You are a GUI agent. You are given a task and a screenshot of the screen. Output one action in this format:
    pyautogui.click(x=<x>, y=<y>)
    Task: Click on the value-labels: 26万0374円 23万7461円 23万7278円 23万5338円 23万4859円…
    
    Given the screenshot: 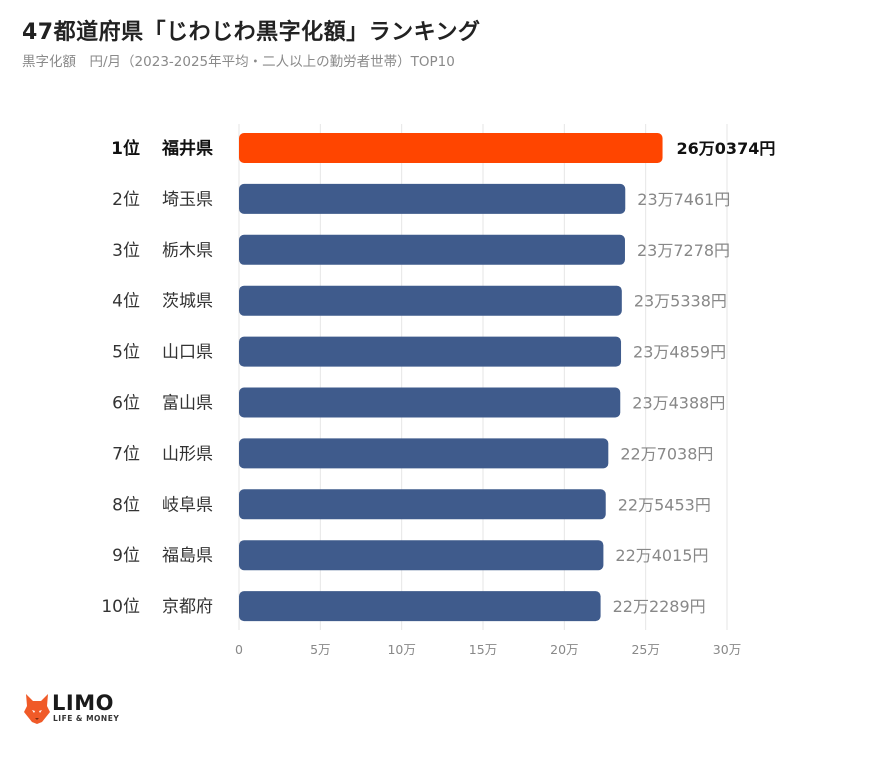 What is the action you would take?
    pyautogui.click(x=694, y=377)
    